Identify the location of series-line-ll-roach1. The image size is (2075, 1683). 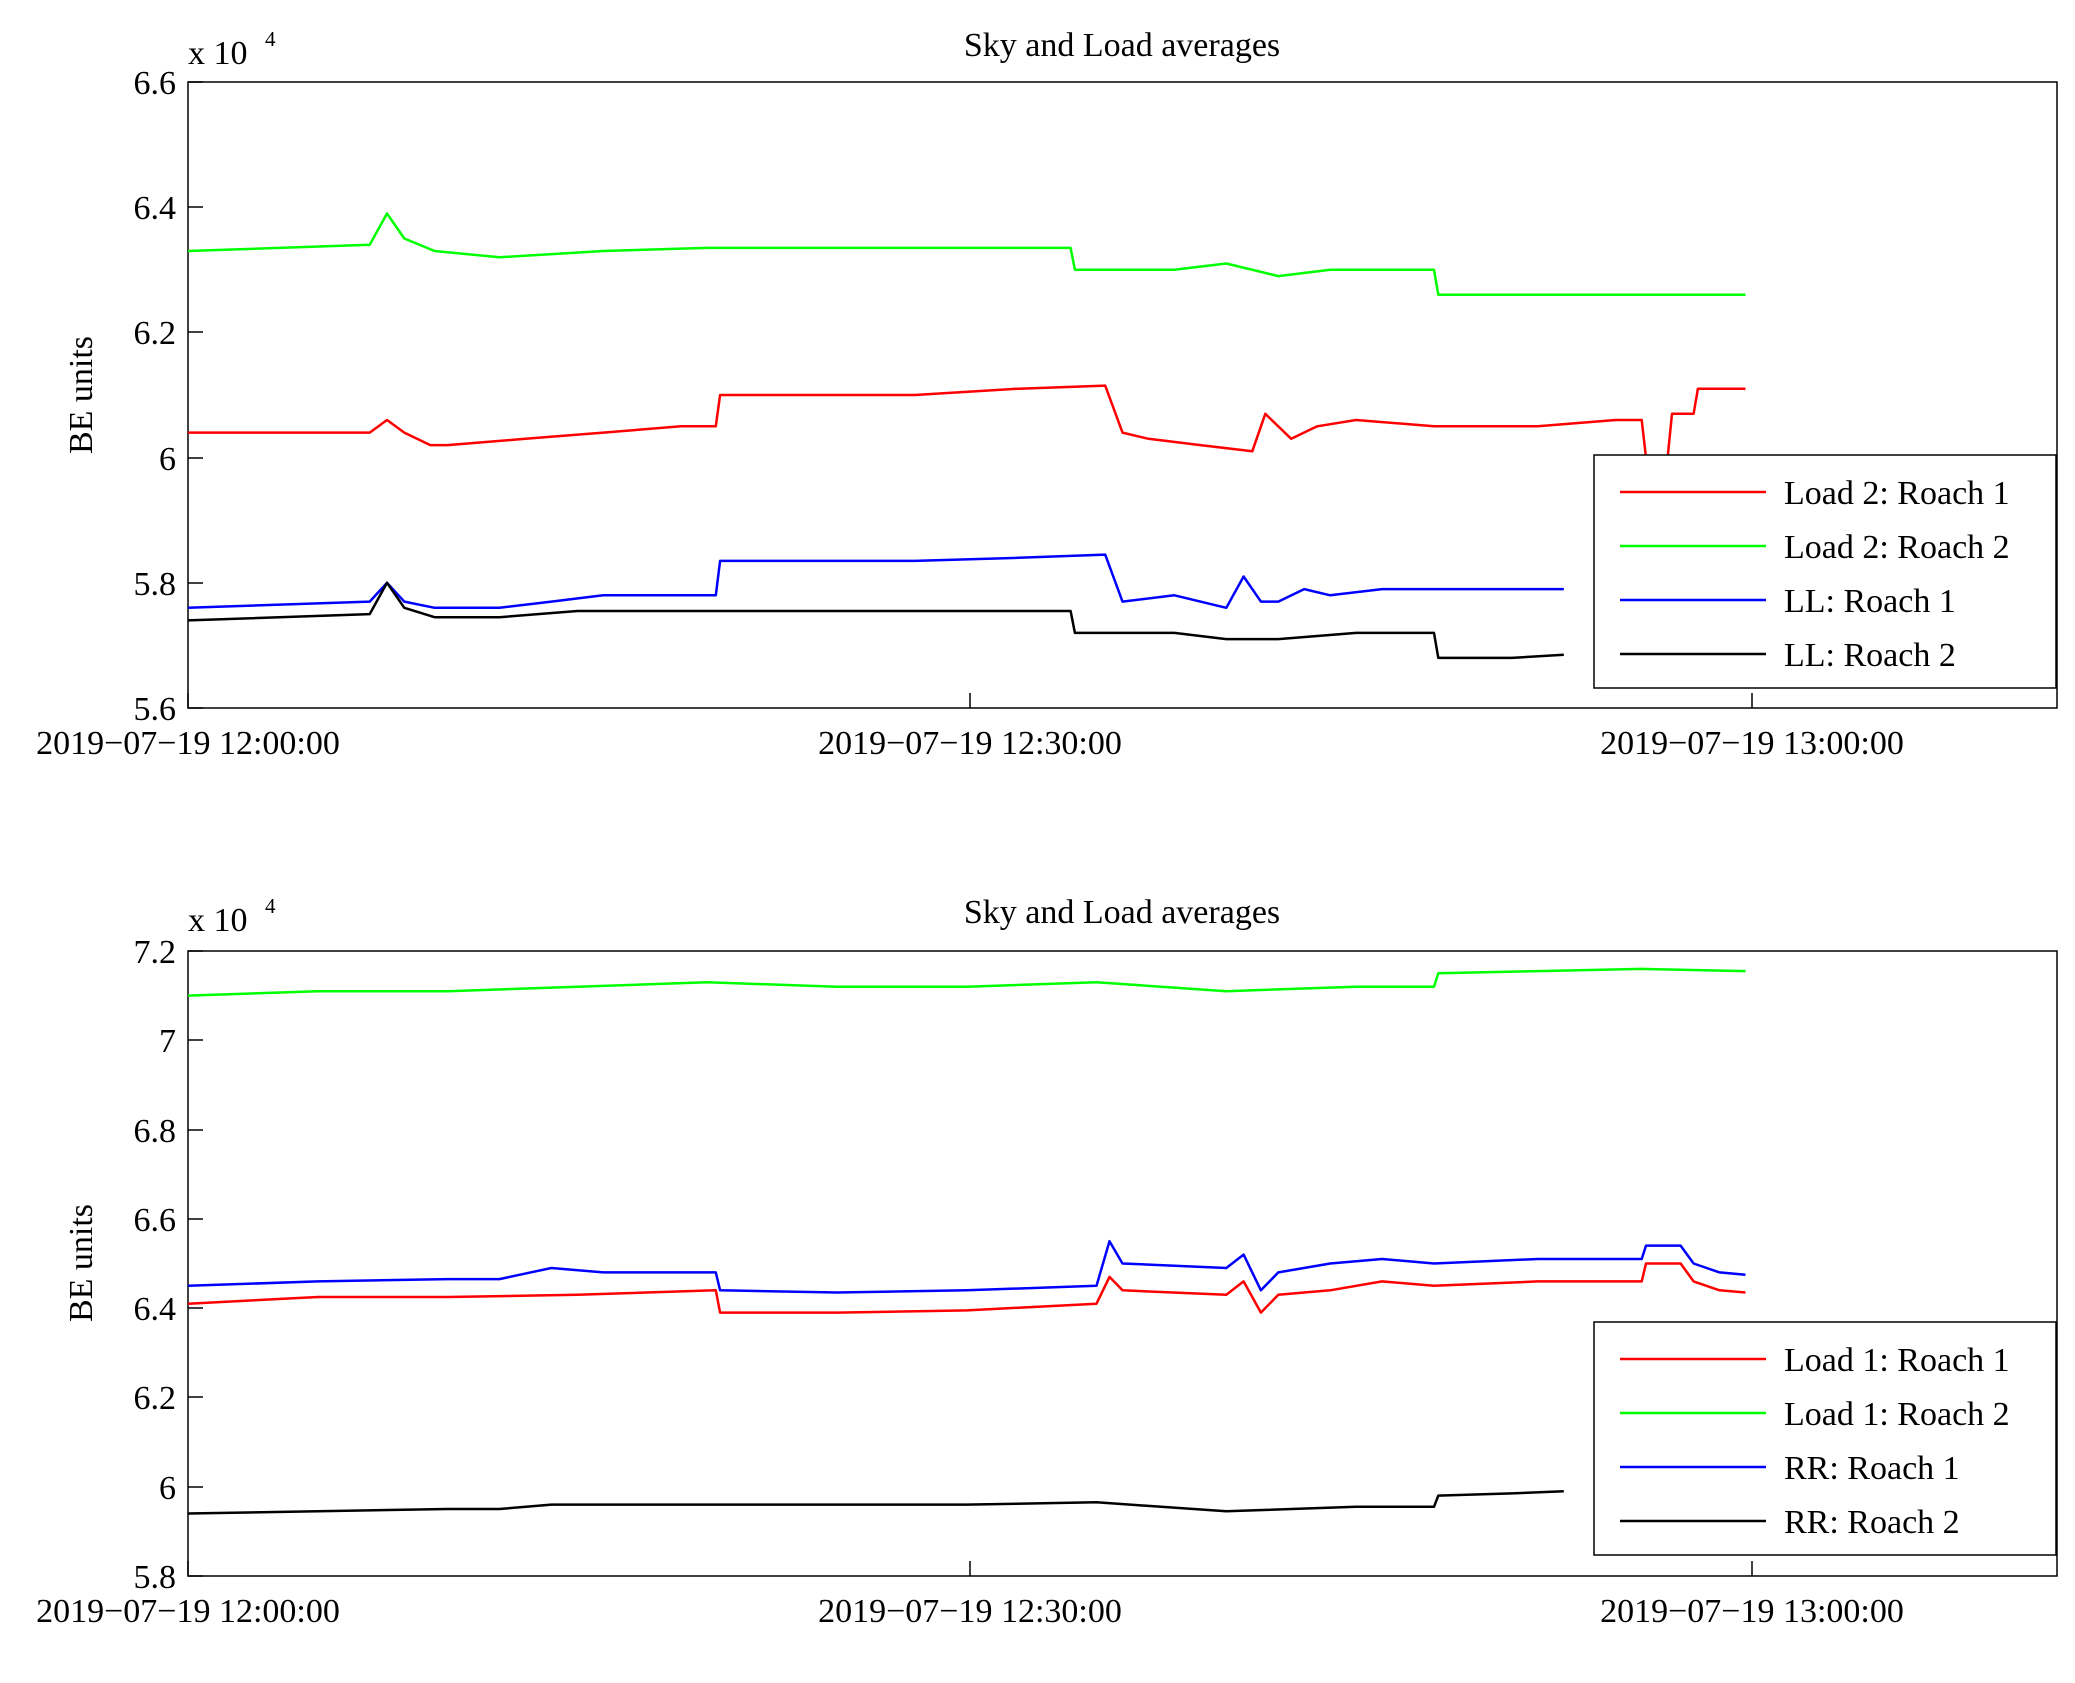
(875, 581).